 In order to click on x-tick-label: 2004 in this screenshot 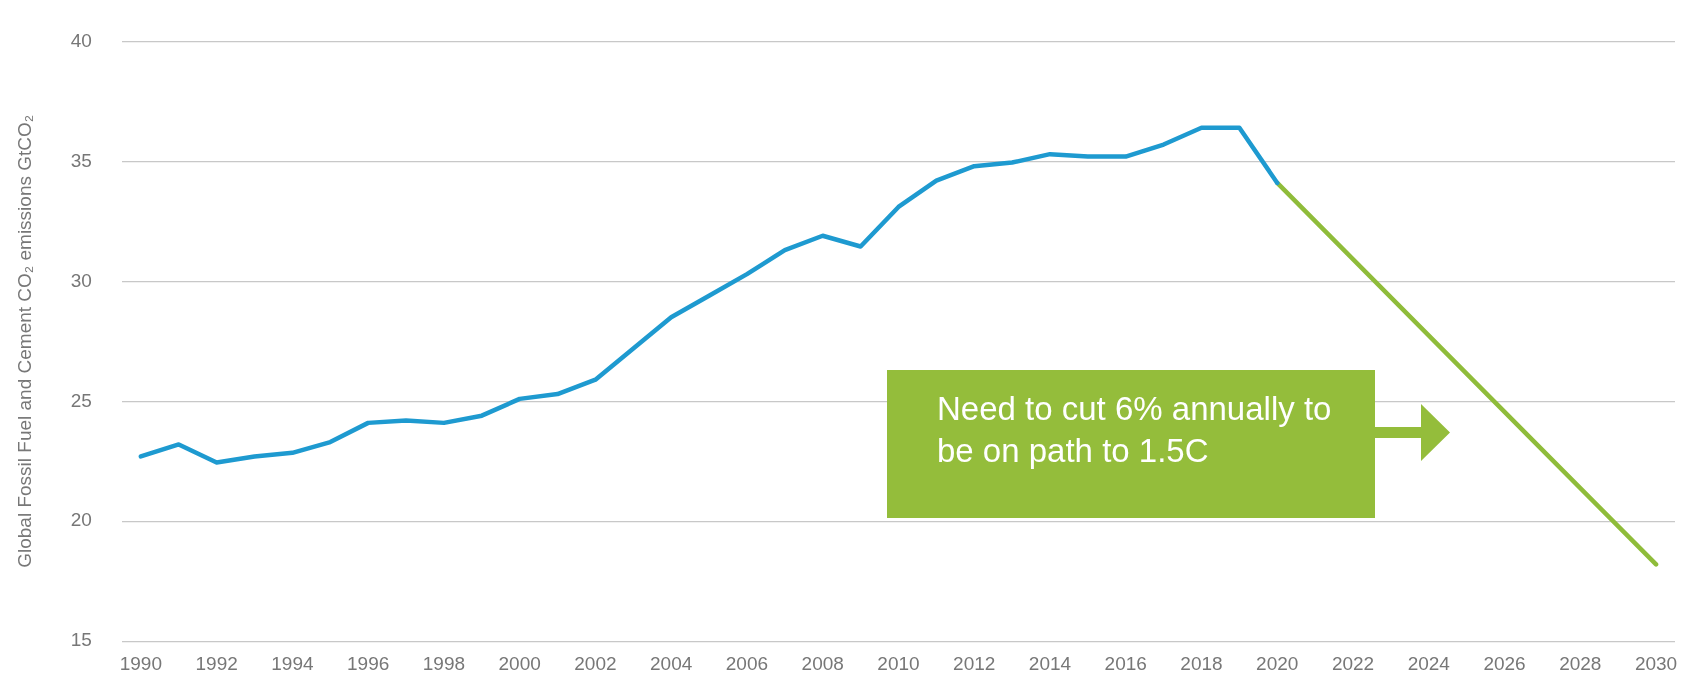, I will do `click(671, 663)`.